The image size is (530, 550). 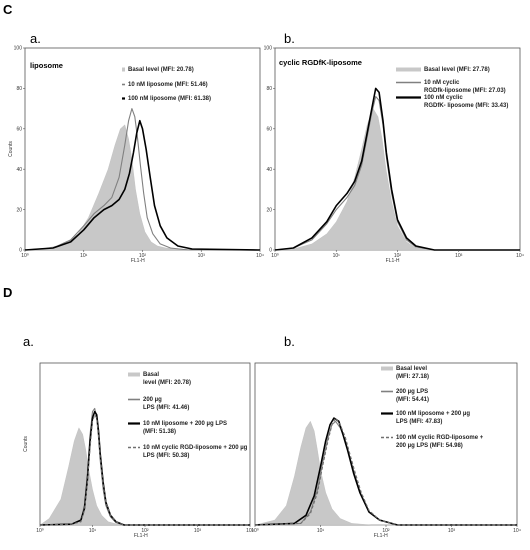 What do you see at coordinates (320, 62) in the screenshot?
I see `chart-title: cyclic RGDfK-liposome` at bounding box center [320, 62].